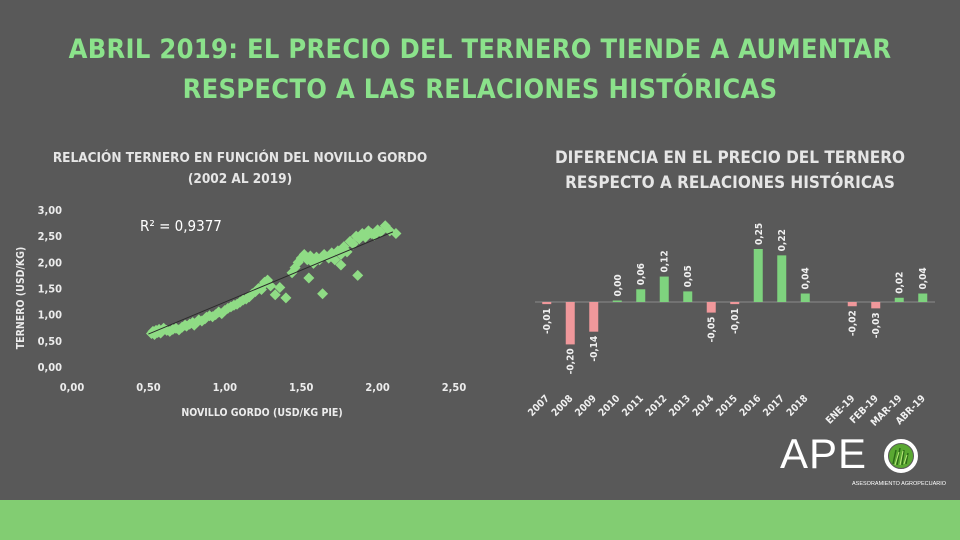  What do you see at coordinates (688, 276) in the screenshot?
I see `bar-data-label: 0,05` at bounding box center [688, 276].